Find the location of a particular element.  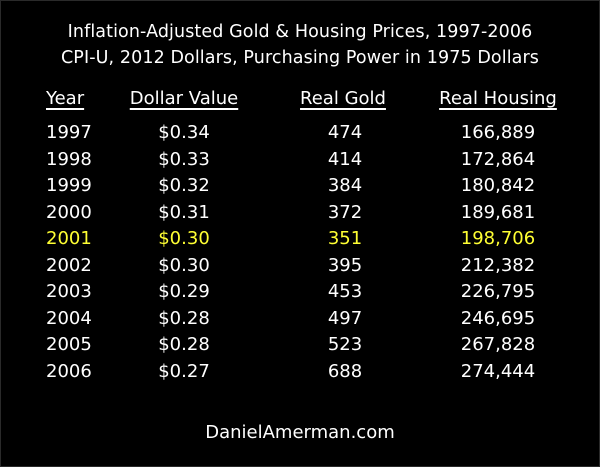

table-row: 2006 $0.27 688 274,444 is located at coordinates (300, 373).